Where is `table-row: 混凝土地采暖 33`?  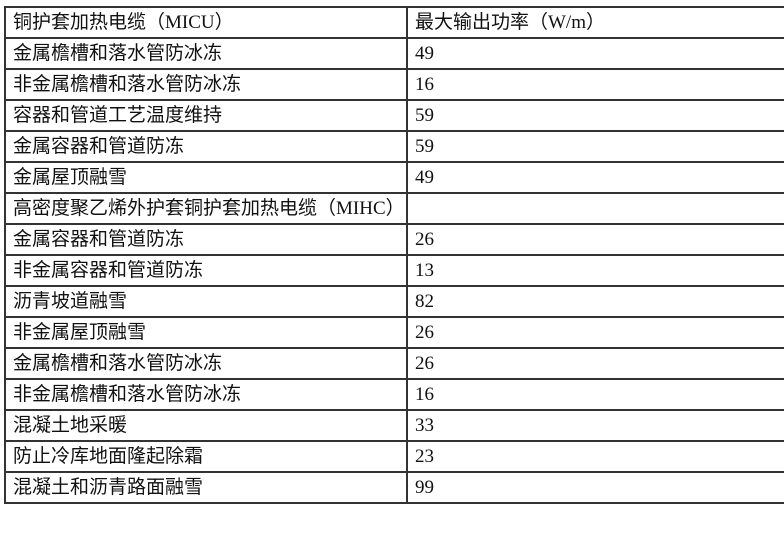 table-row: 混凝土地采暖 33 is located at coordinates (394, 425).